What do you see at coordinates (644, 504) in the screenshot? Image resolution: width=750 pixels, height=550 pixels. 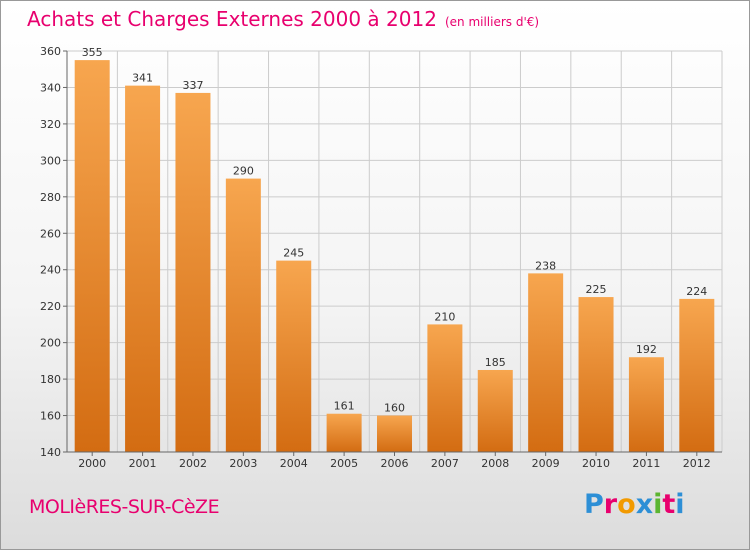 I see `brand-letter: x` at bounding box center [644, 504].